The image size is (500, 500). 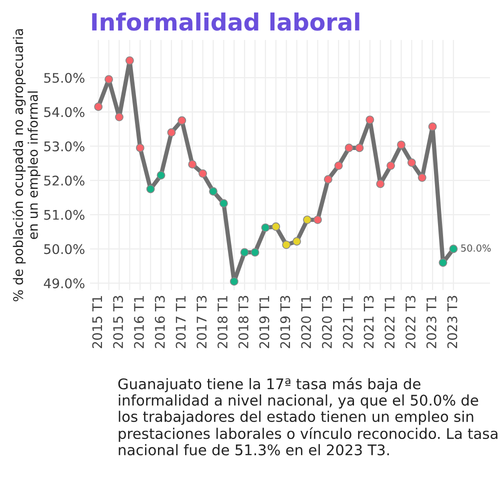 What do you see at coordinates (97, 322) in the screenshot?
I see `x-tick-label: 2015 T1` at bounding box center [97, 322].